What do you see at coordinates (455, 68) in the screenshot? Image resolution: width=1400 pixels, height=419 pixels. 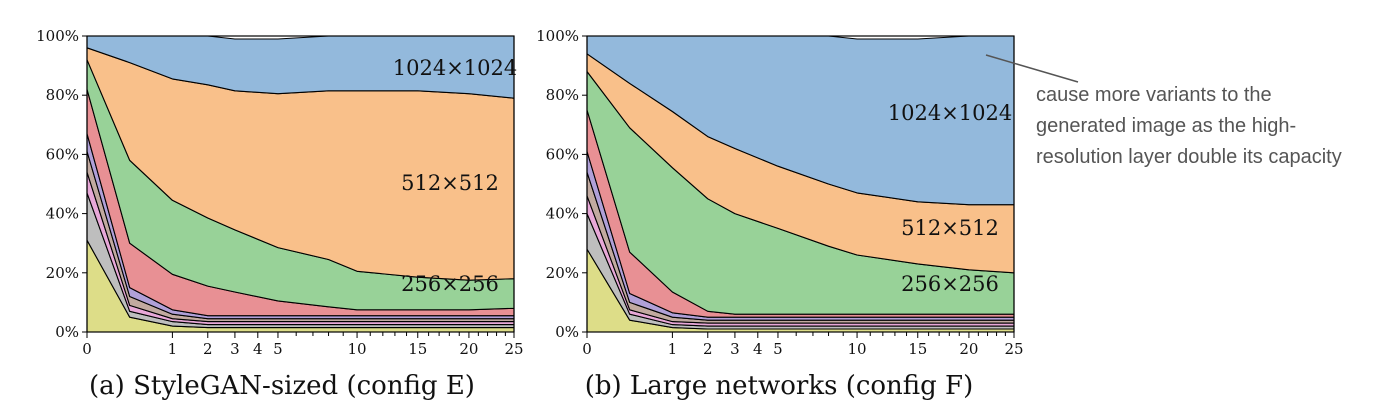 I see `chart-a-area-label-1024: 1024×1024` at bounding box center [455, 68].